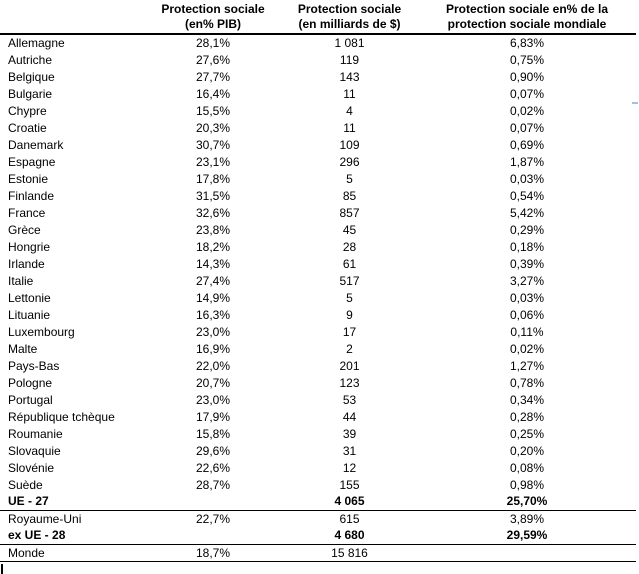 Image resolution: width=639 pixels, height=574 pixels. I want to click on country-cell: Suède, so click(25, 484).